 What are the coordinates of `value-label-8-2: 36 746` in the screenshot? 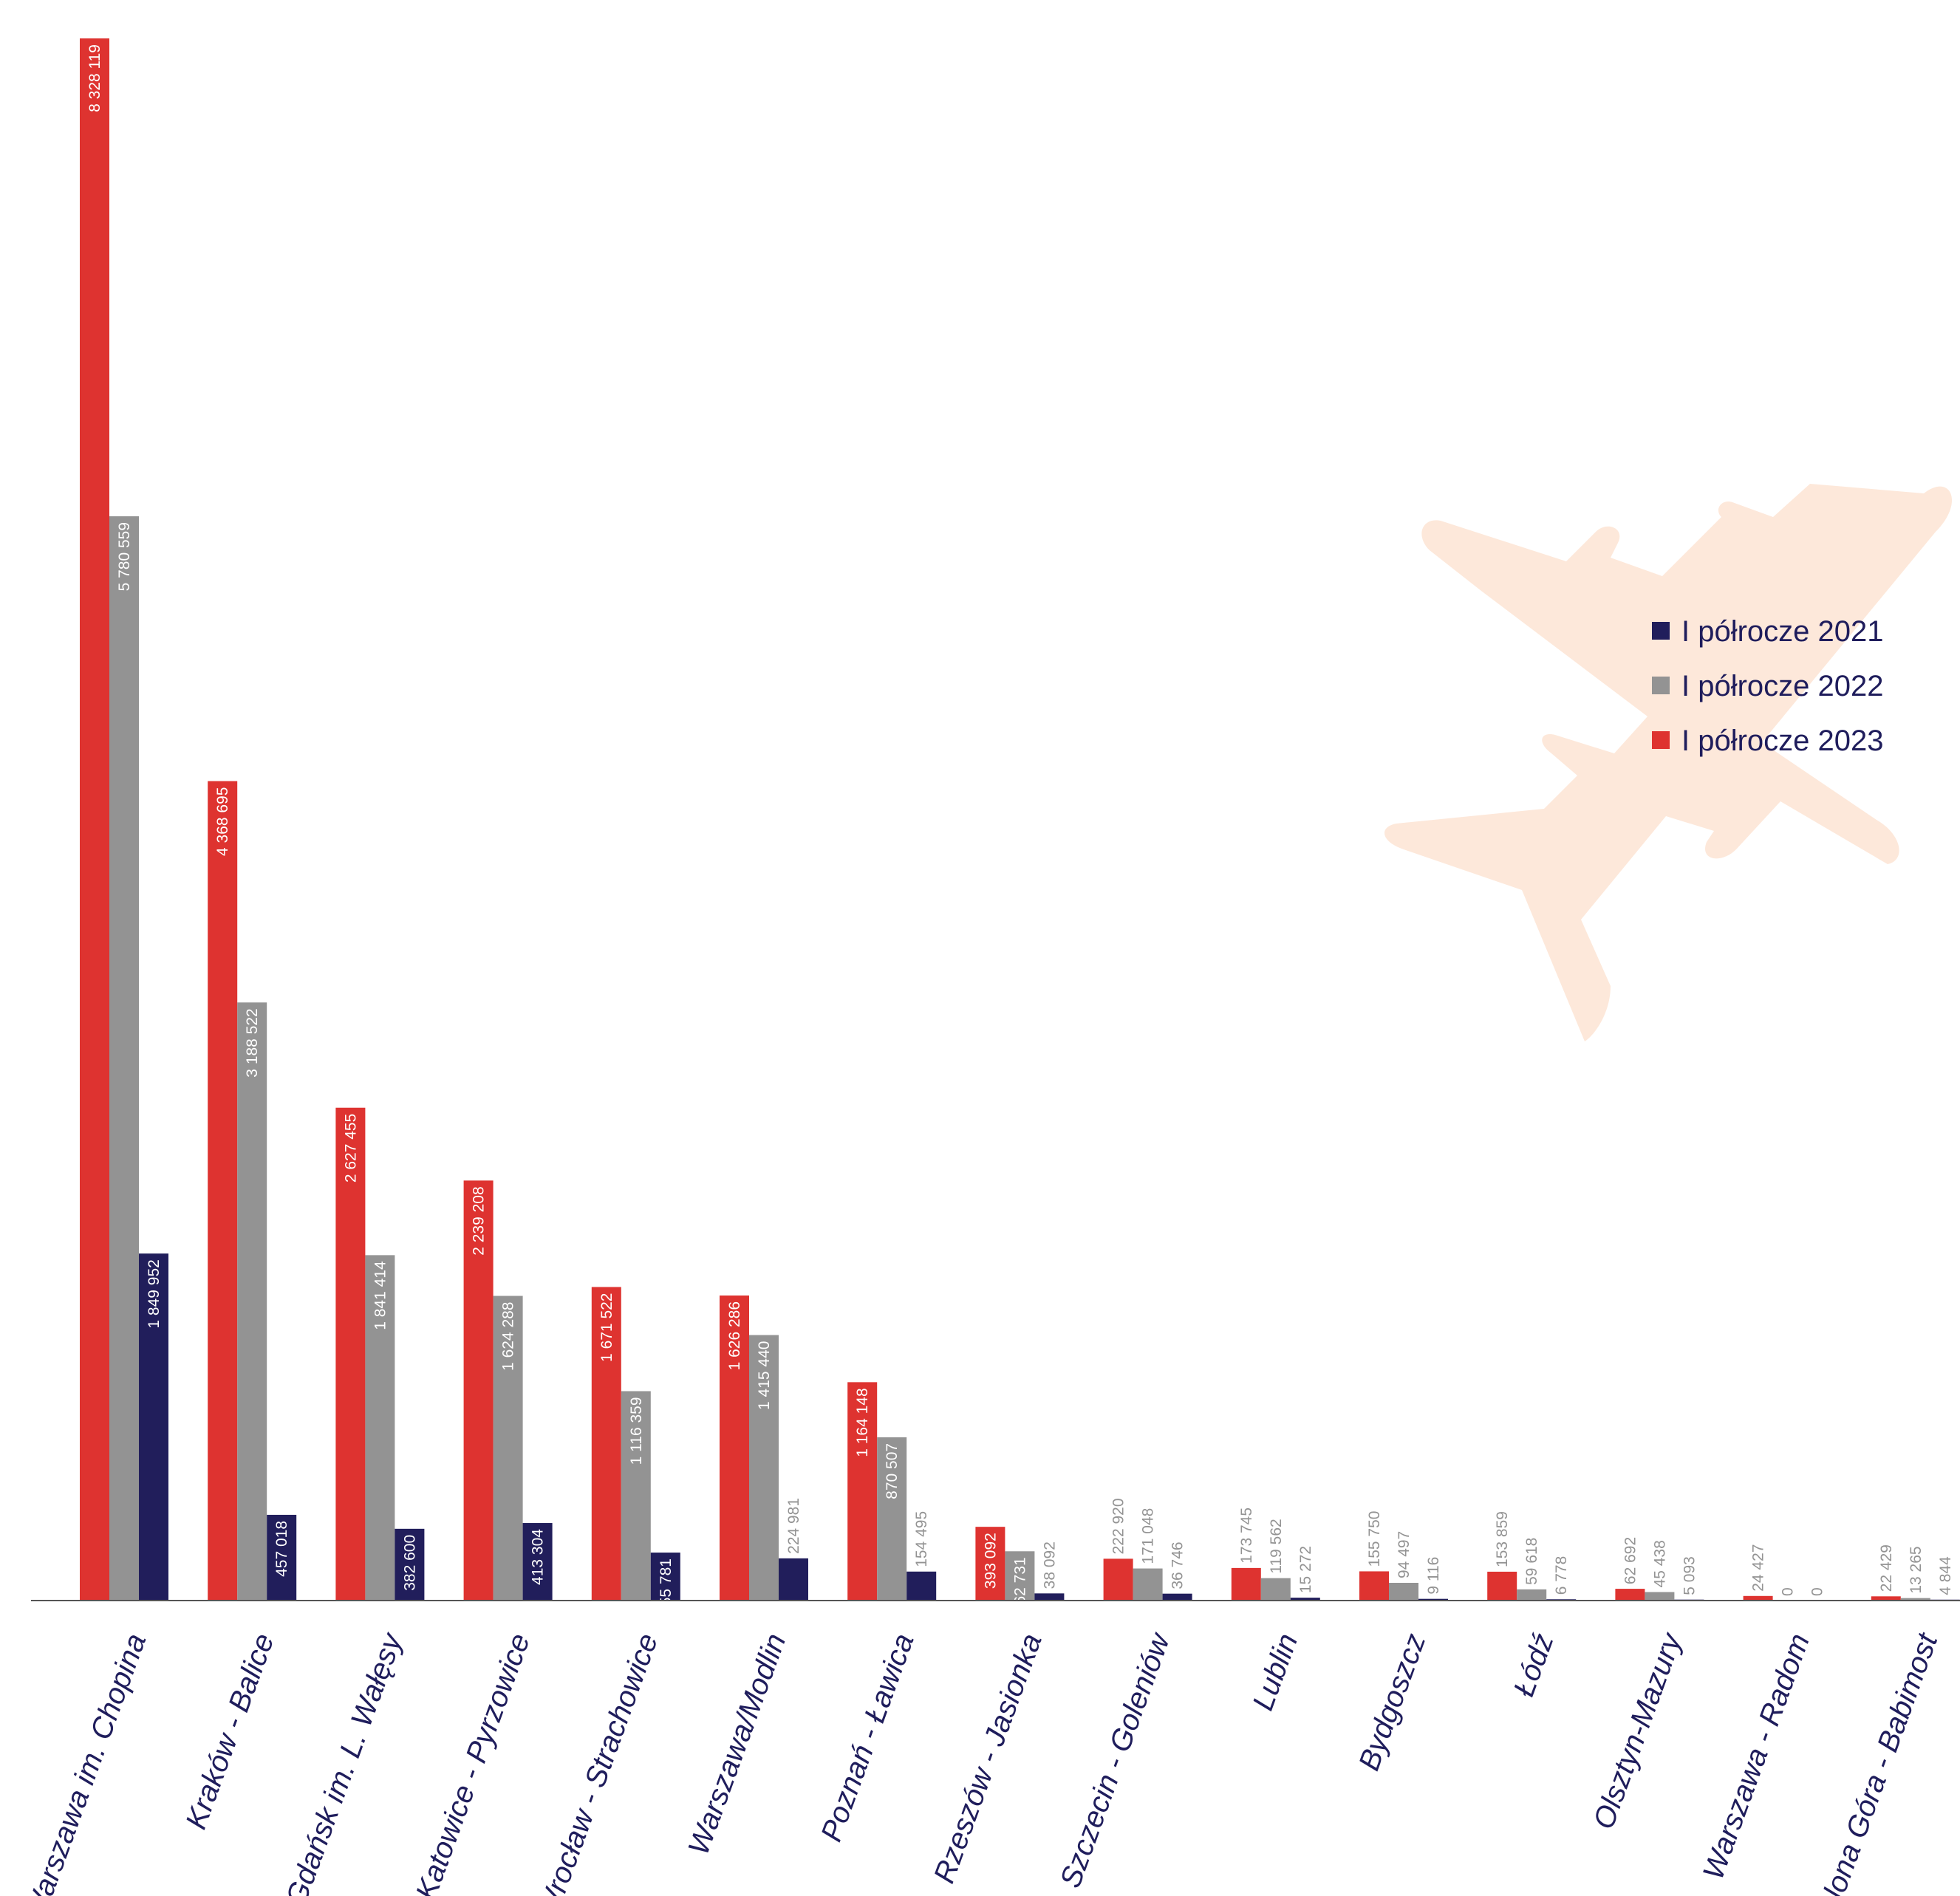 It's located at (1177, 1565).